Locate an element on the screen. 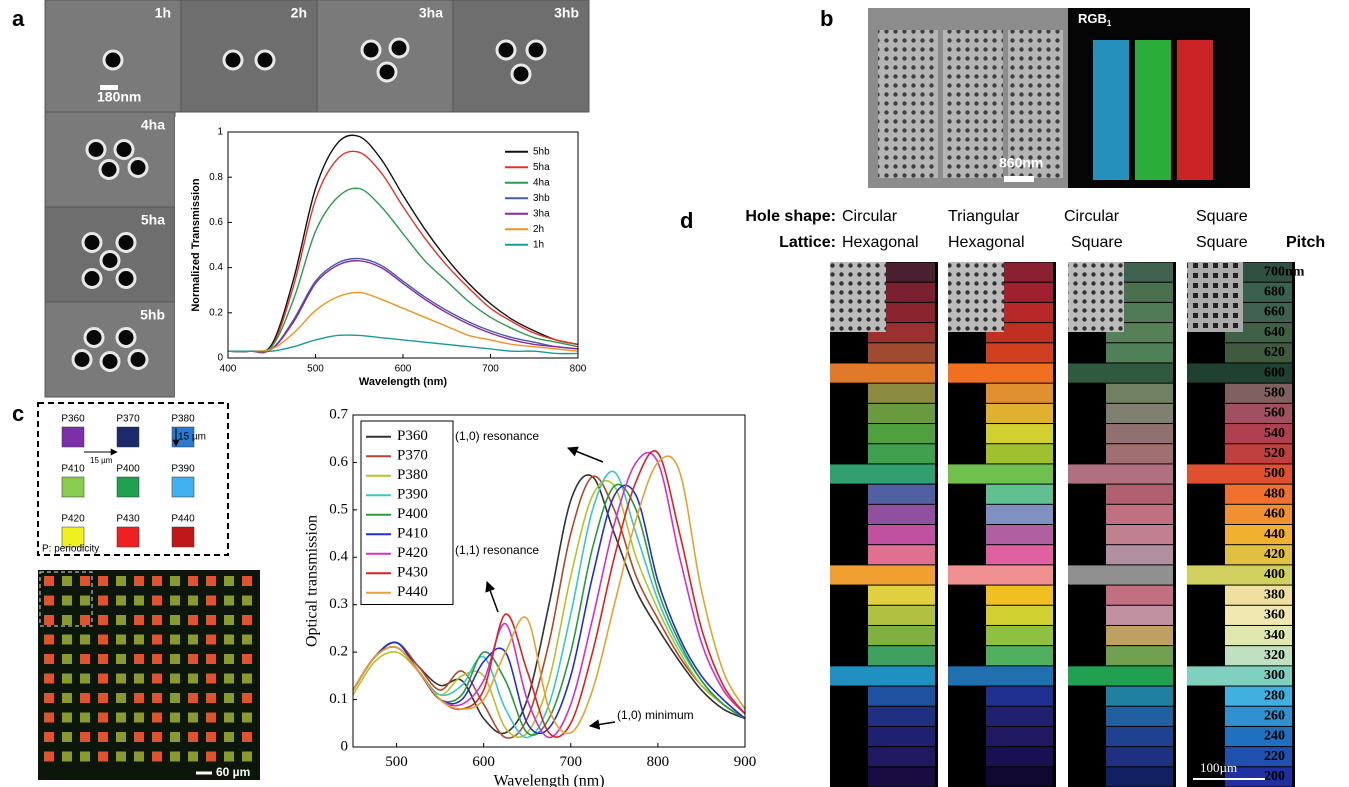 The height and width of the screenshot is (787, 1349). plot-frame is located at coordinates (403, 245).